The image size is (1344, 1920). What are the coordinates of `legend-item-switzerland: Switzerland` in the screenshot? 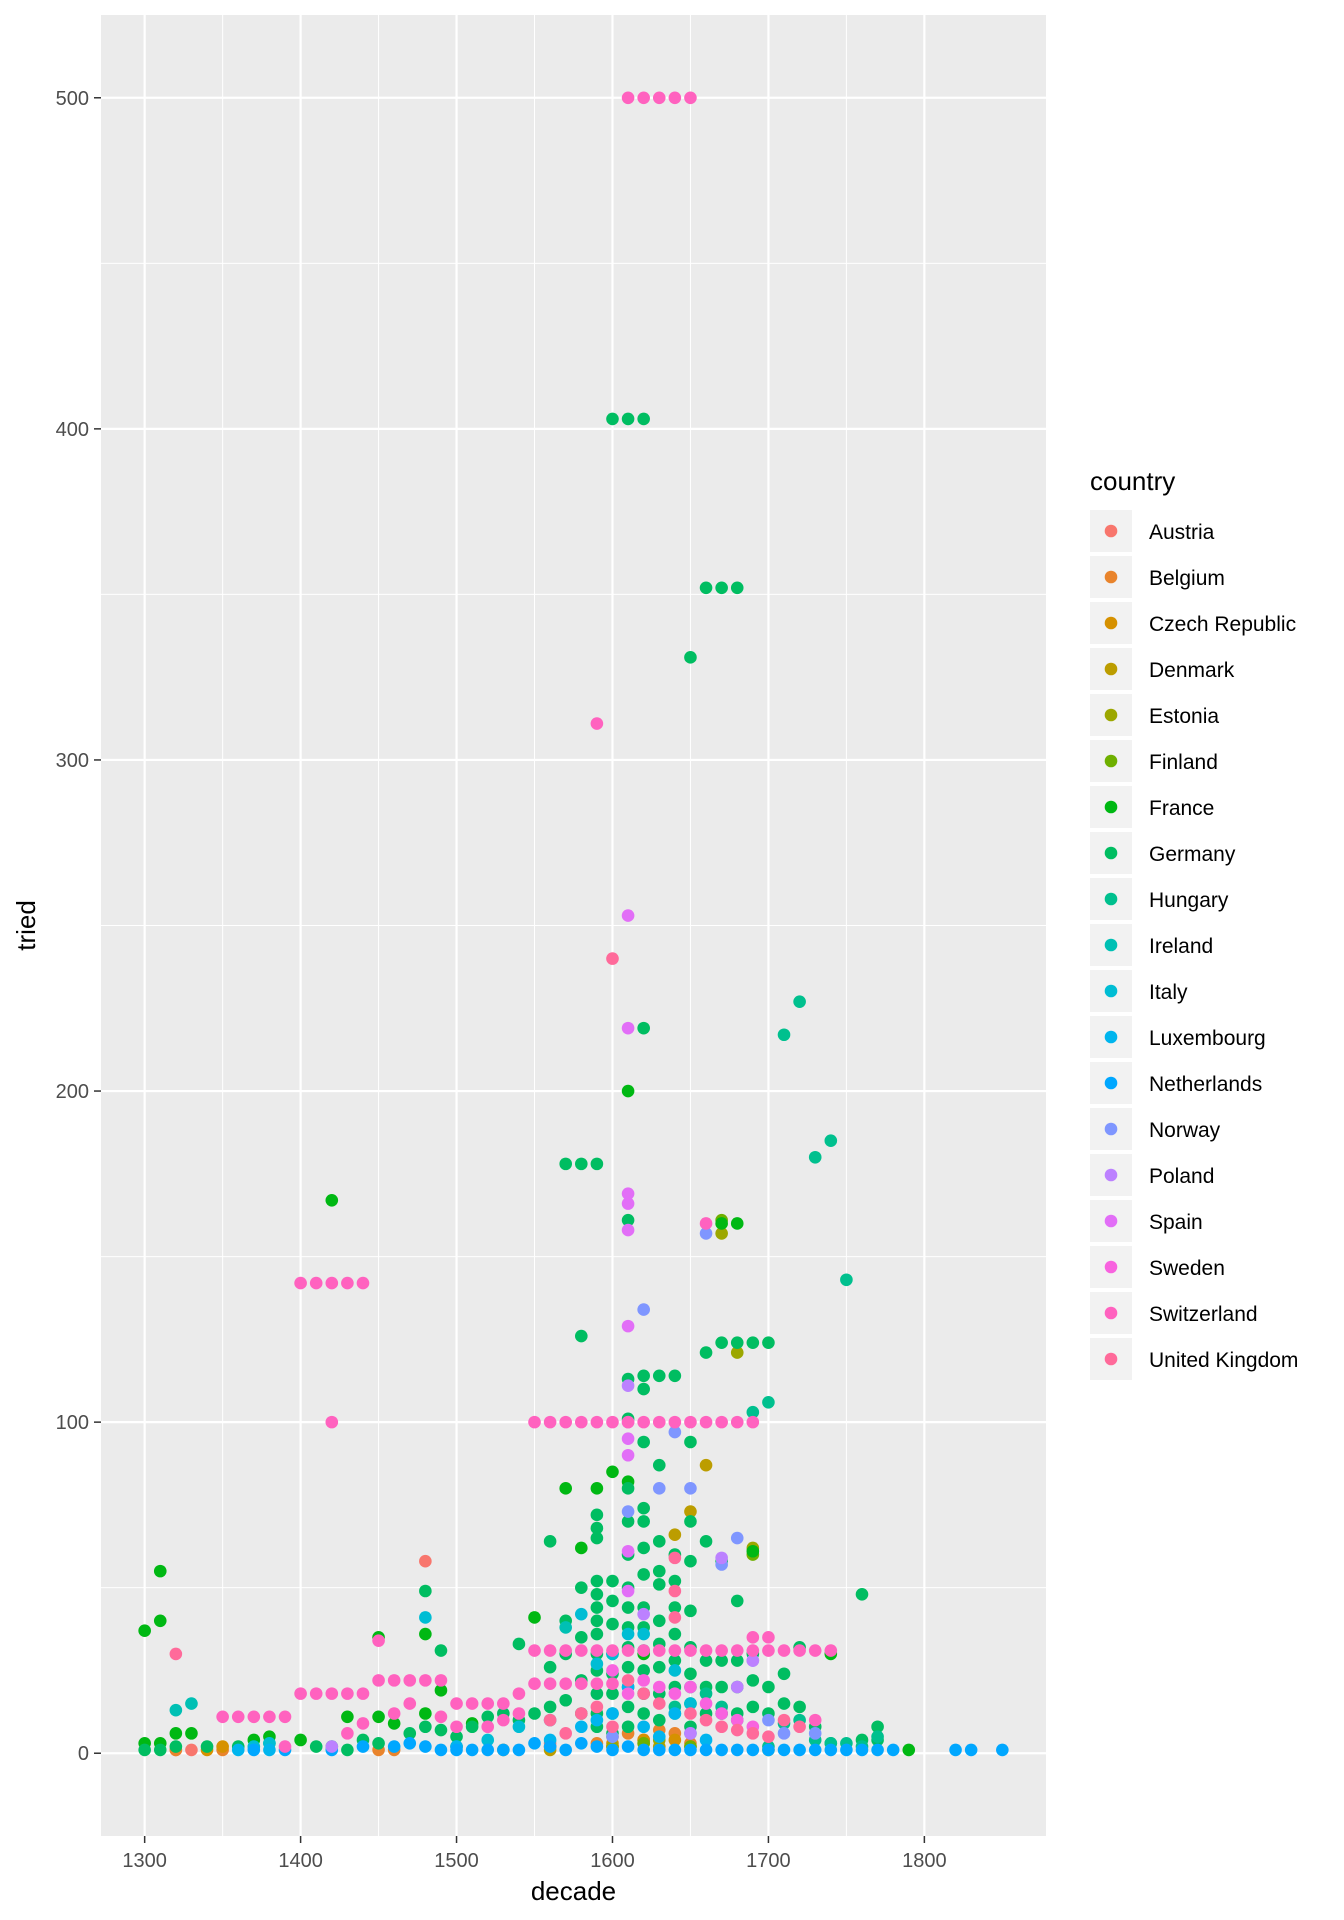 It's located at (1174, 1313).